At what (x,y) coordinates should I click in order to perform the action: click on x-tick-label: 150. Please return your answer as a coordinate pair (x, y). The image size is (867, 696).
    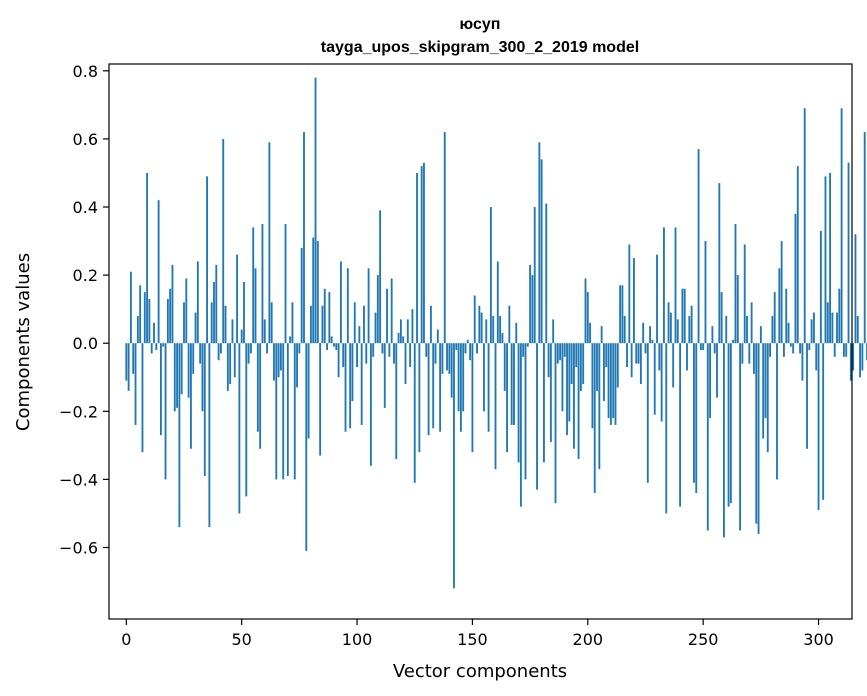
    Looking at the image, I should click on (472, 639).